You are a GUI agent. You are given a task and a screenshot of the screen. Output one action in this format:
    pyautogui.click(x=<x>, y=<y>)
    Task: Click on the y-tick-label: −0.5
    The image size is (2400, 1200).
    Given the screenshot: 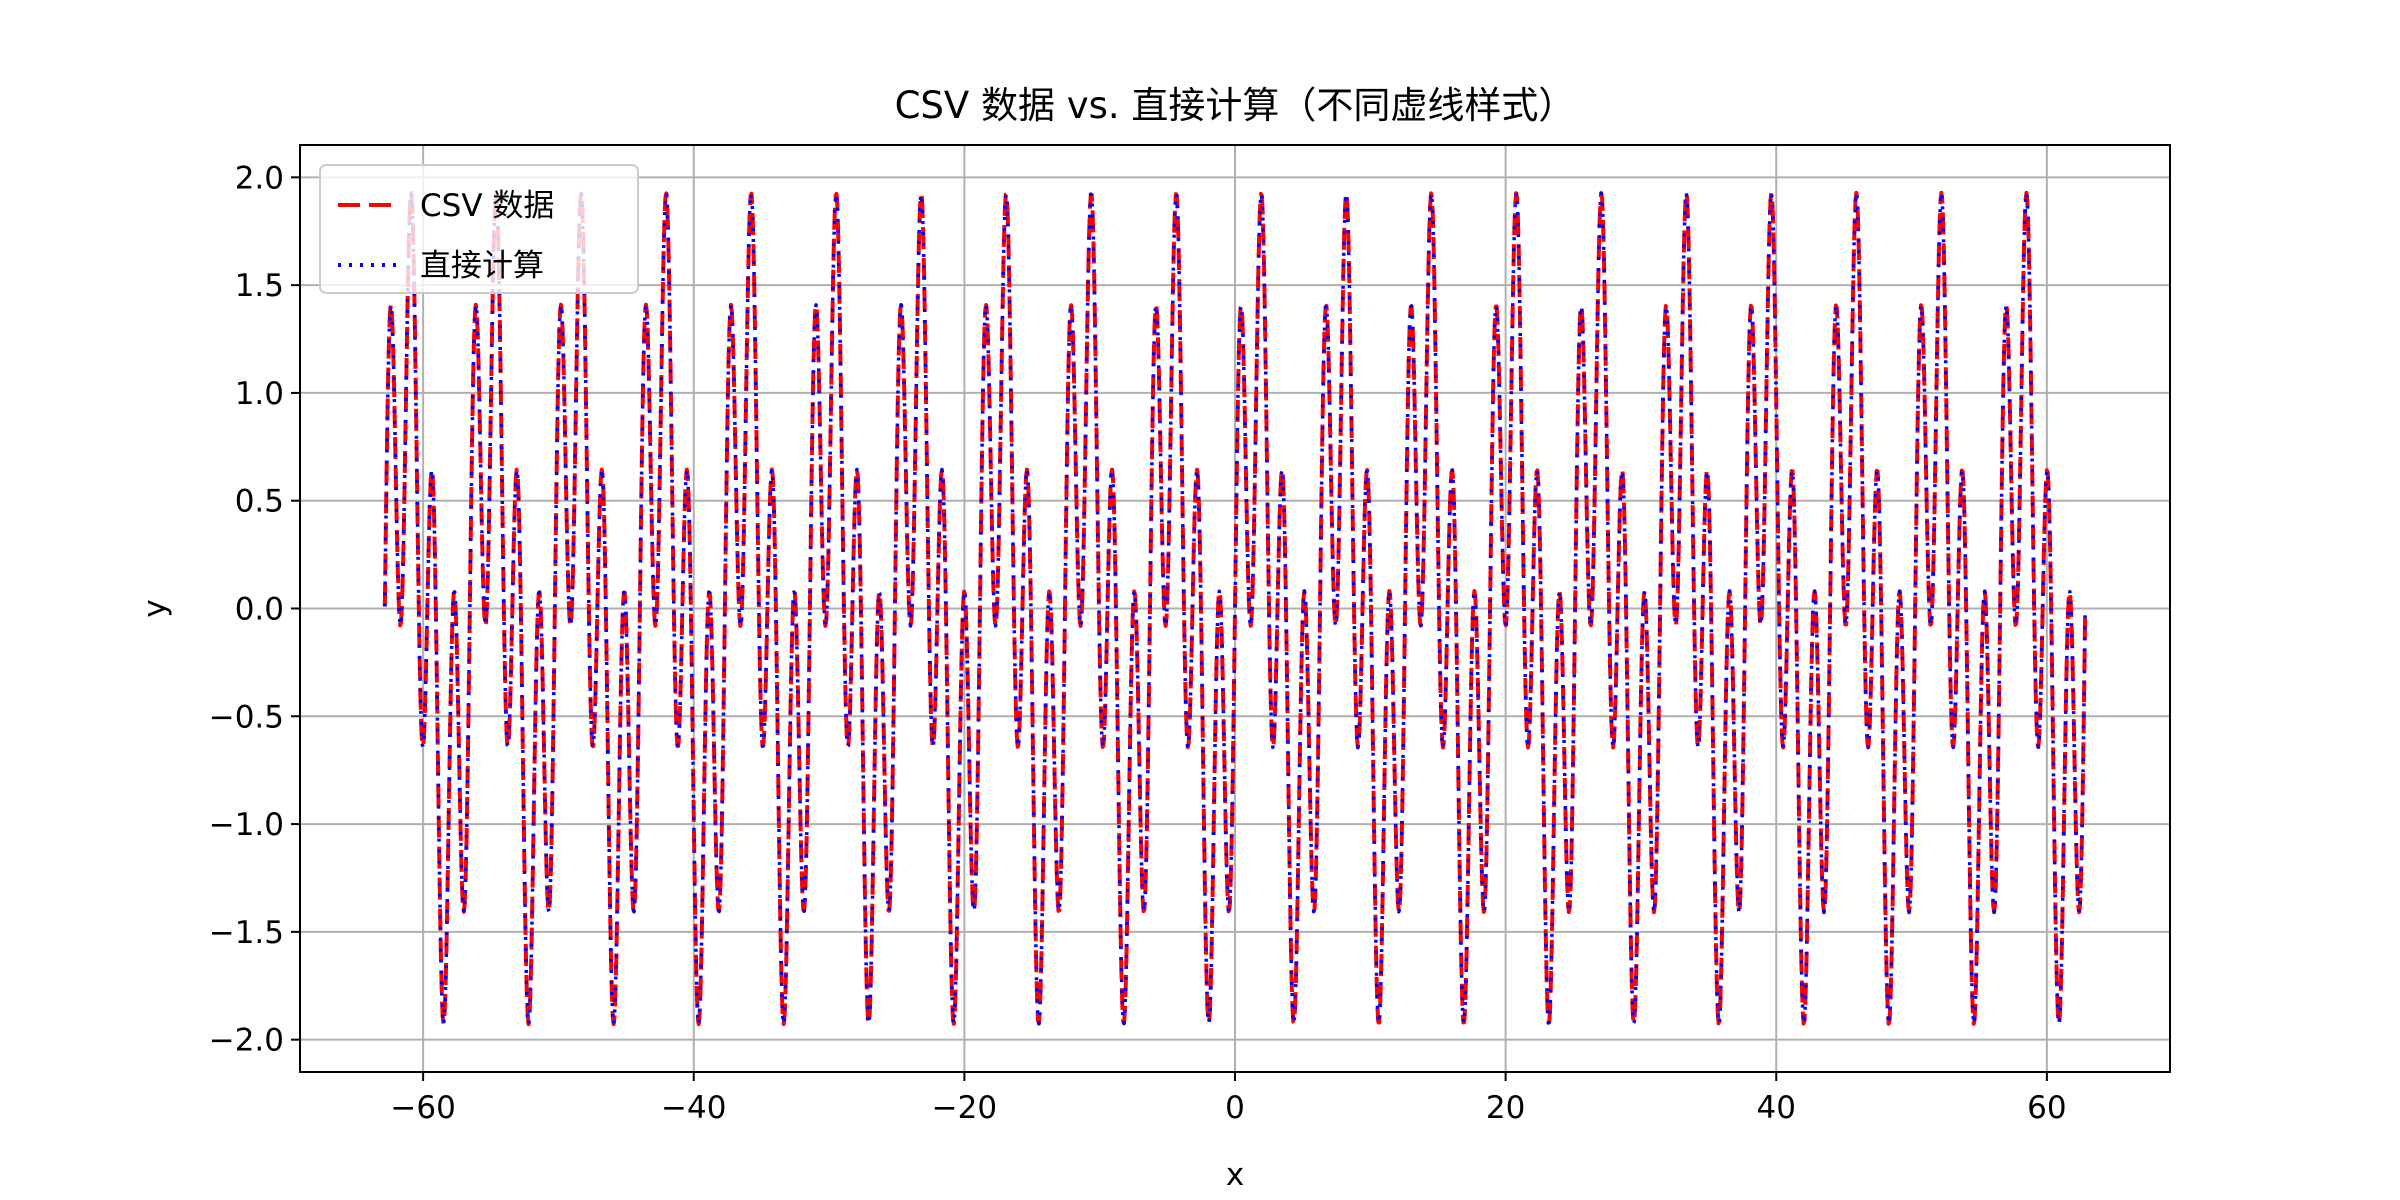 What is the action you would take?
    pyautogui.click(x=246, y=717)
    